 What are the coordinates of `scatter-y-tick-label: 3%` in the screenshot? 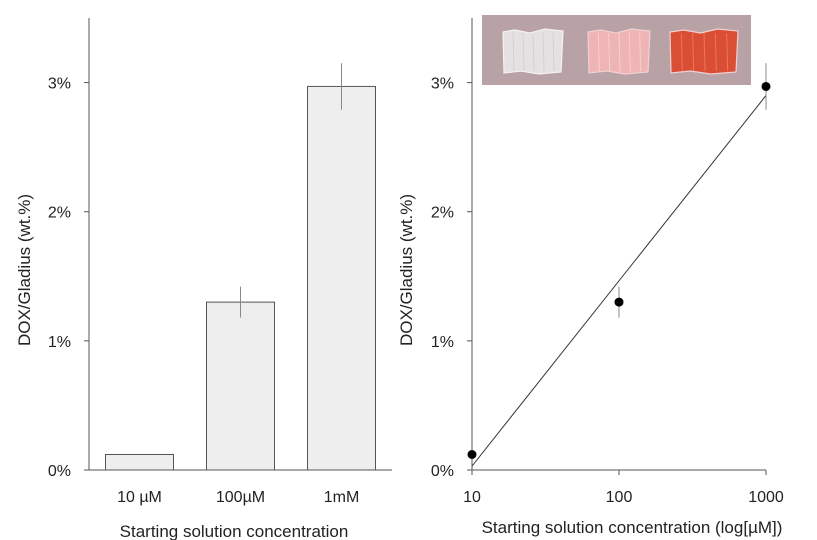 It's located at (442, 84).